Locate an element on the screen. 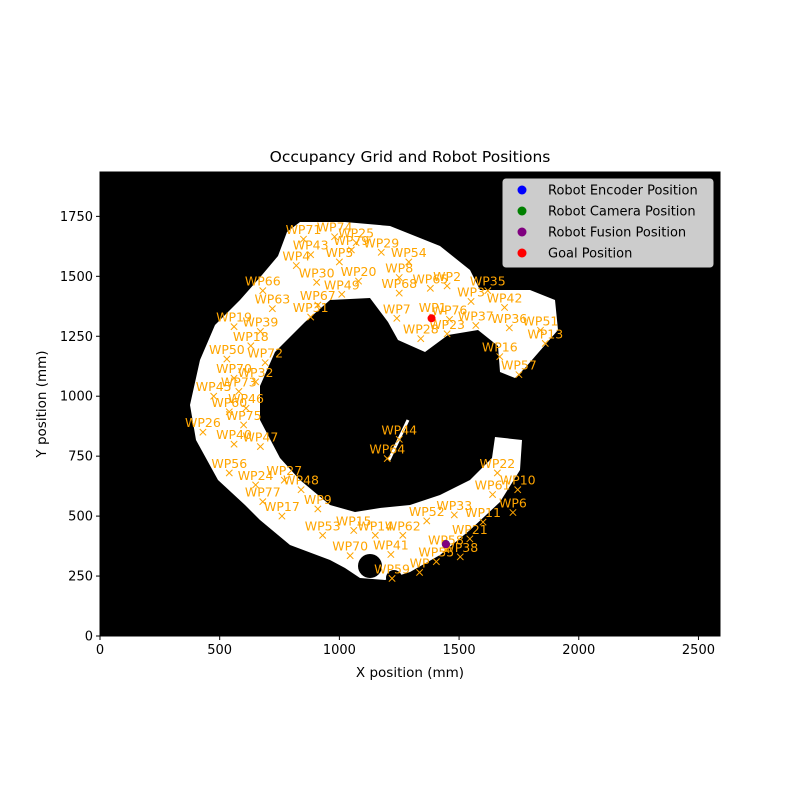 Image resolution: width=800 pixels, height=800 pixels. waypoint-label: WP23 is located at coordinates (447, 324).